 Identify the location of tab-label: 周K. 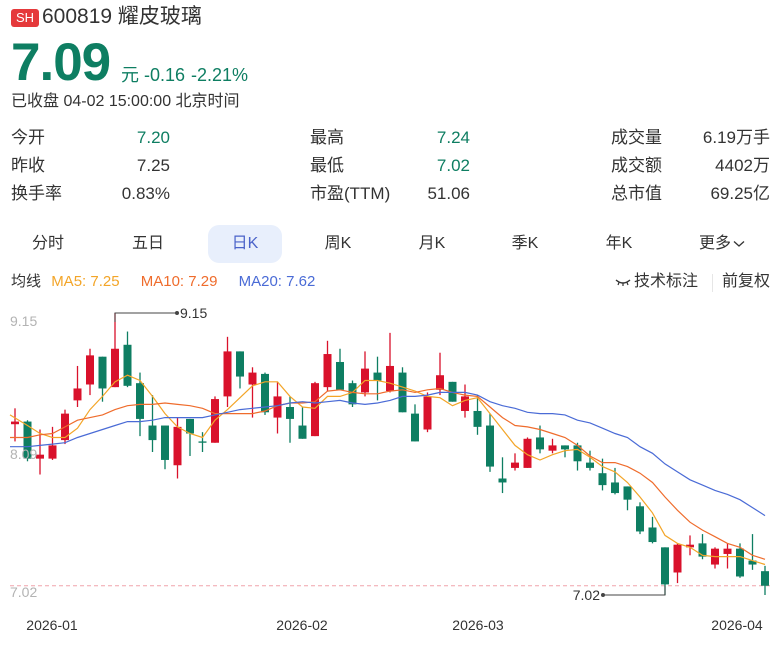
(338, 243).